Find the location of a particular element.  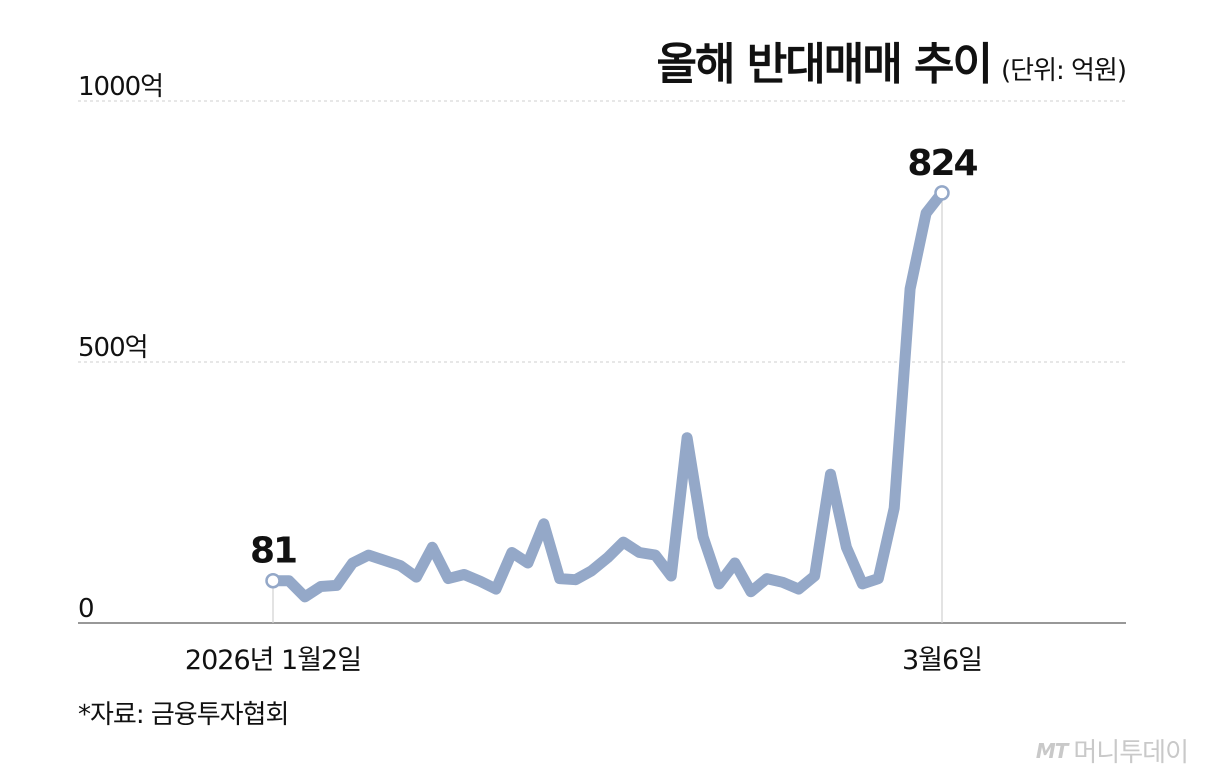

brand-logo: MT 머니투데이 is located at coordinates (1112, 750).